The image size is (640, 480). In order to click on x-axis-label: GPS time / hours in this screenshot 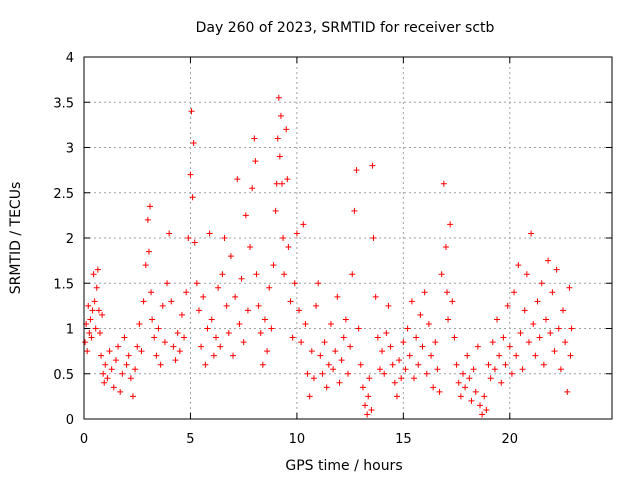, I will do `click(343, 466)`.